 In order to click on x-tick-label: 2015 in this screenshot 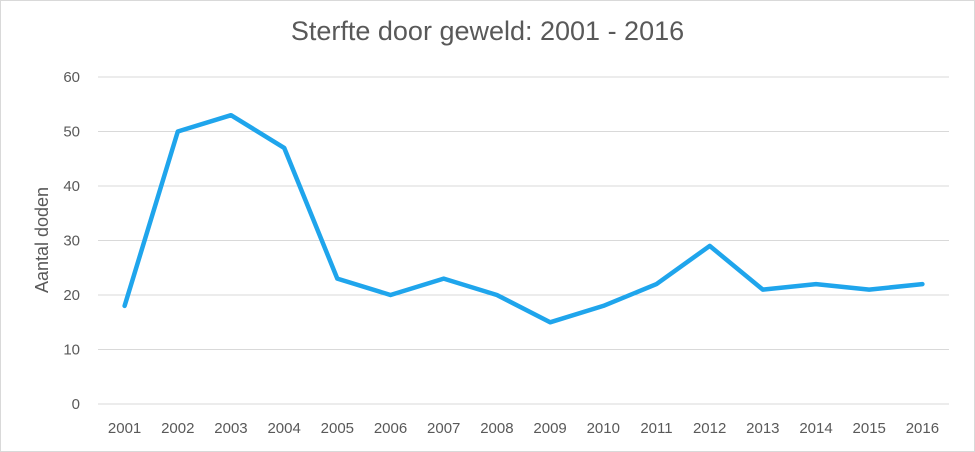, I will do `click(869, 428)`.